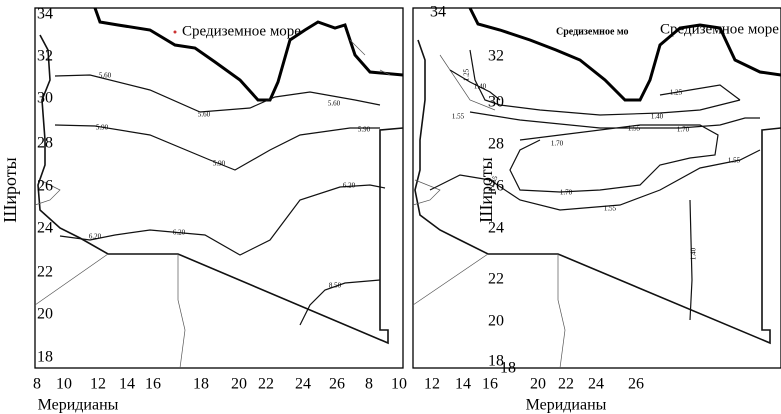 Image resolution: width=781 pixels, height=414 pixels. What do you see at coordinates (175, 32) in the screenshot?
I see `marker` at bounding box center [175, 32].